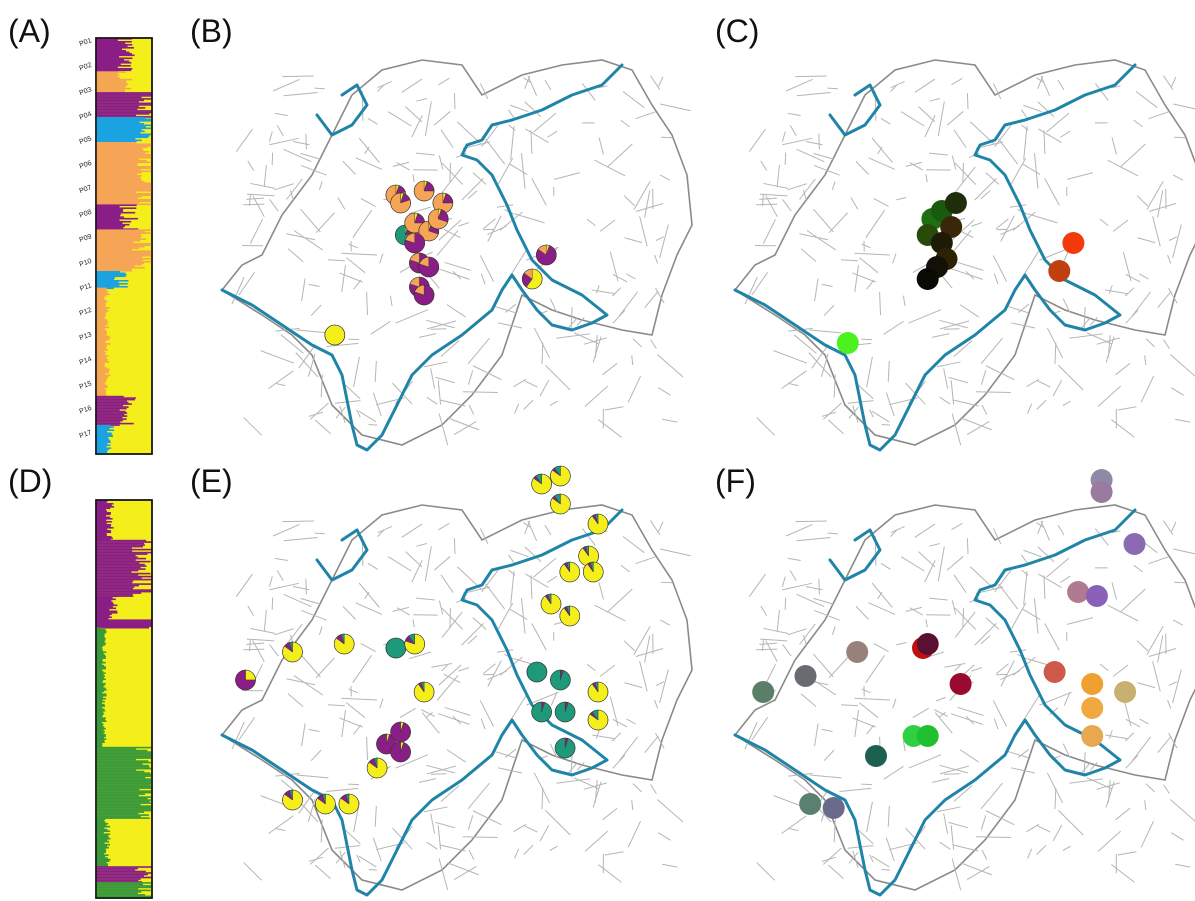  Describe the element at coordinates (86, 165) in the screenshot. I see `tick-label: P06` at that location.